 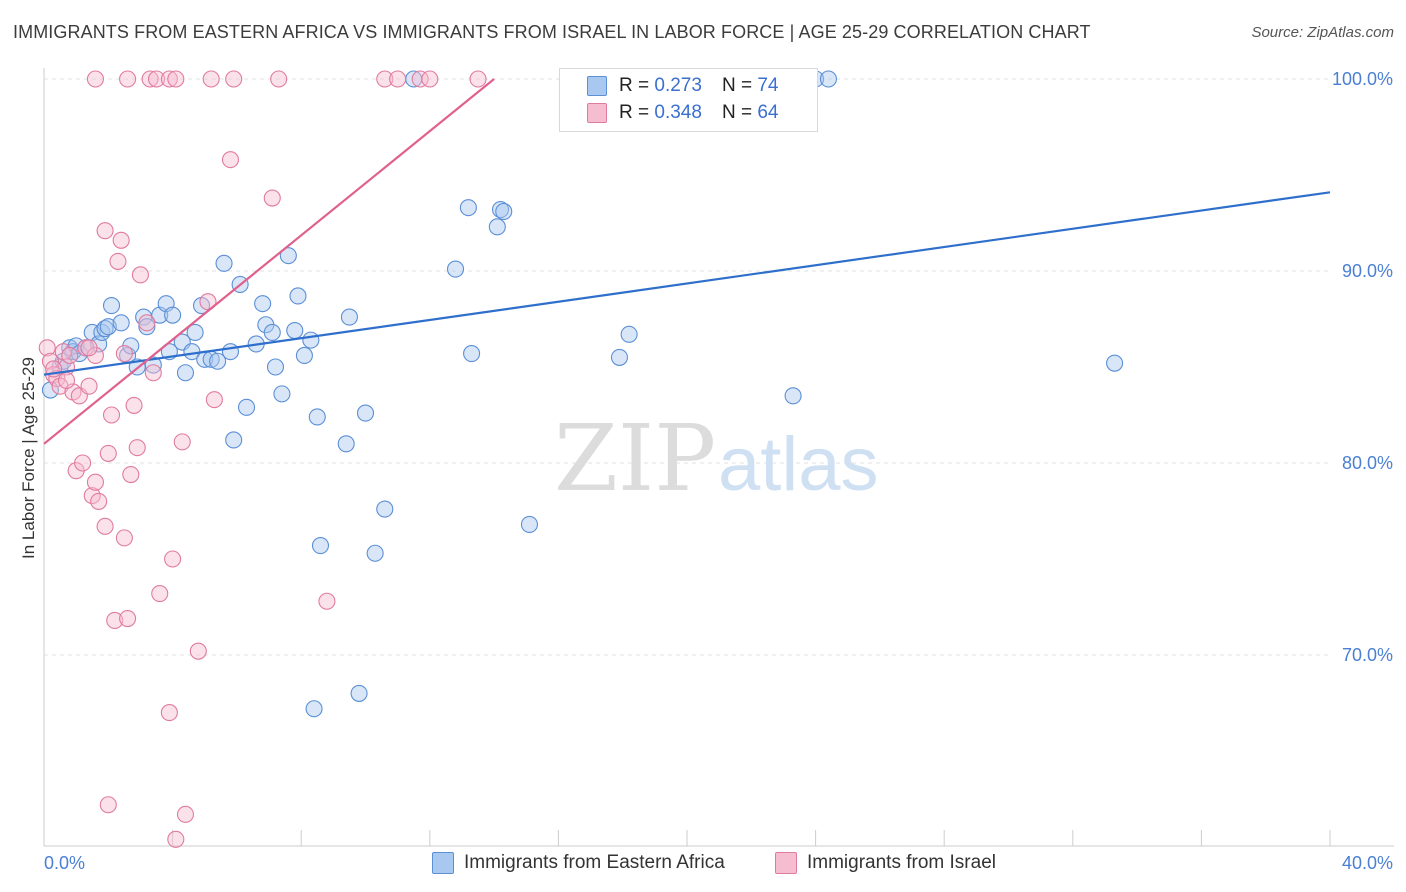 I want to click on legend-n-value: 64, so click(x=768, y=112).